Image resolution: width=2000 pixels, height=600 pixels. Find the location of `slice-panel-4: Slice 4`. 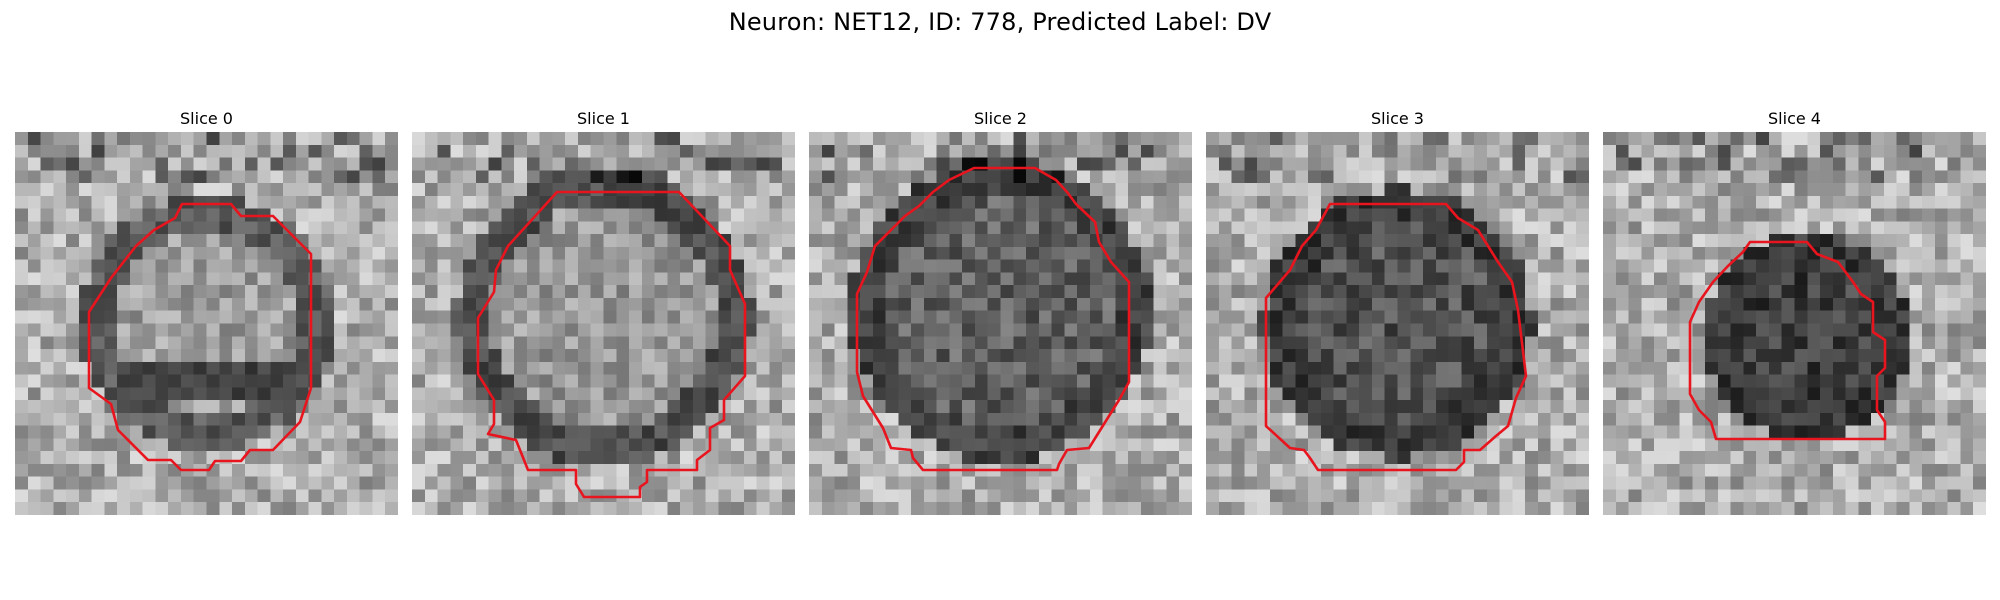

slice-panel-4: Slice 4 is located at coordinates (1794, 311).